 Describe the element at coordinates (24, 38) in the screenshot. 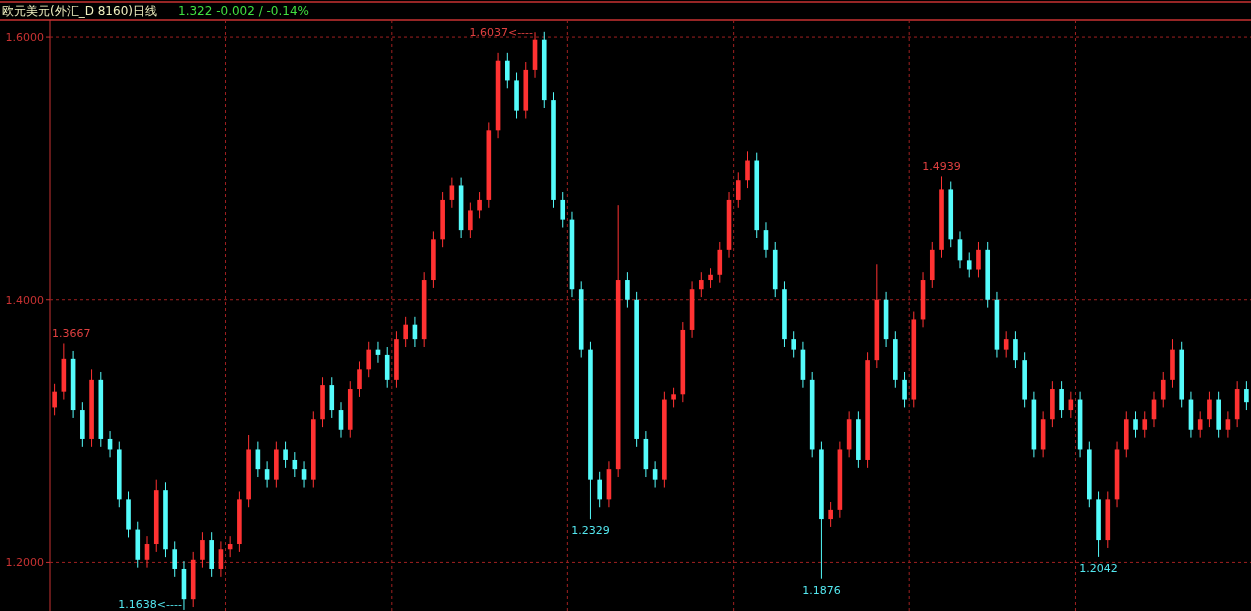

I see `ytick: 1.6000` at that location.